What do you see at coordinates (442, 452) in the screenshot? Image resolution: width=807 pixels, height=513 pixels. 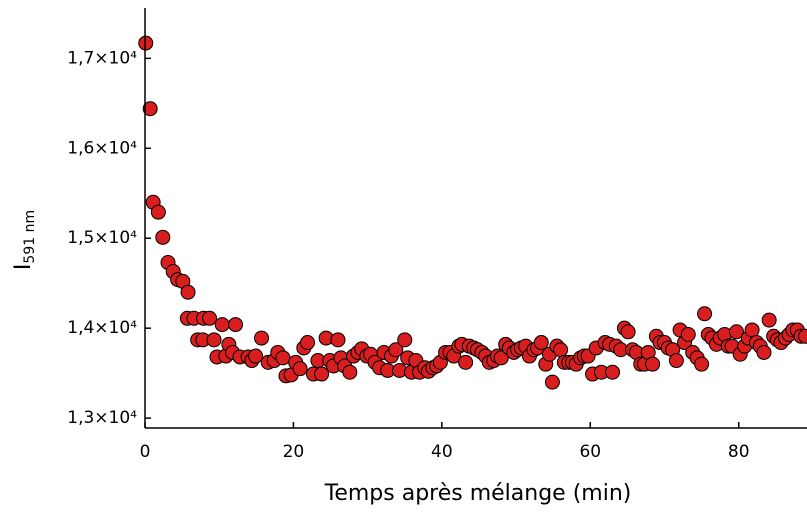 I see `x-tick-label: 40` at bounding box center [442, 452].